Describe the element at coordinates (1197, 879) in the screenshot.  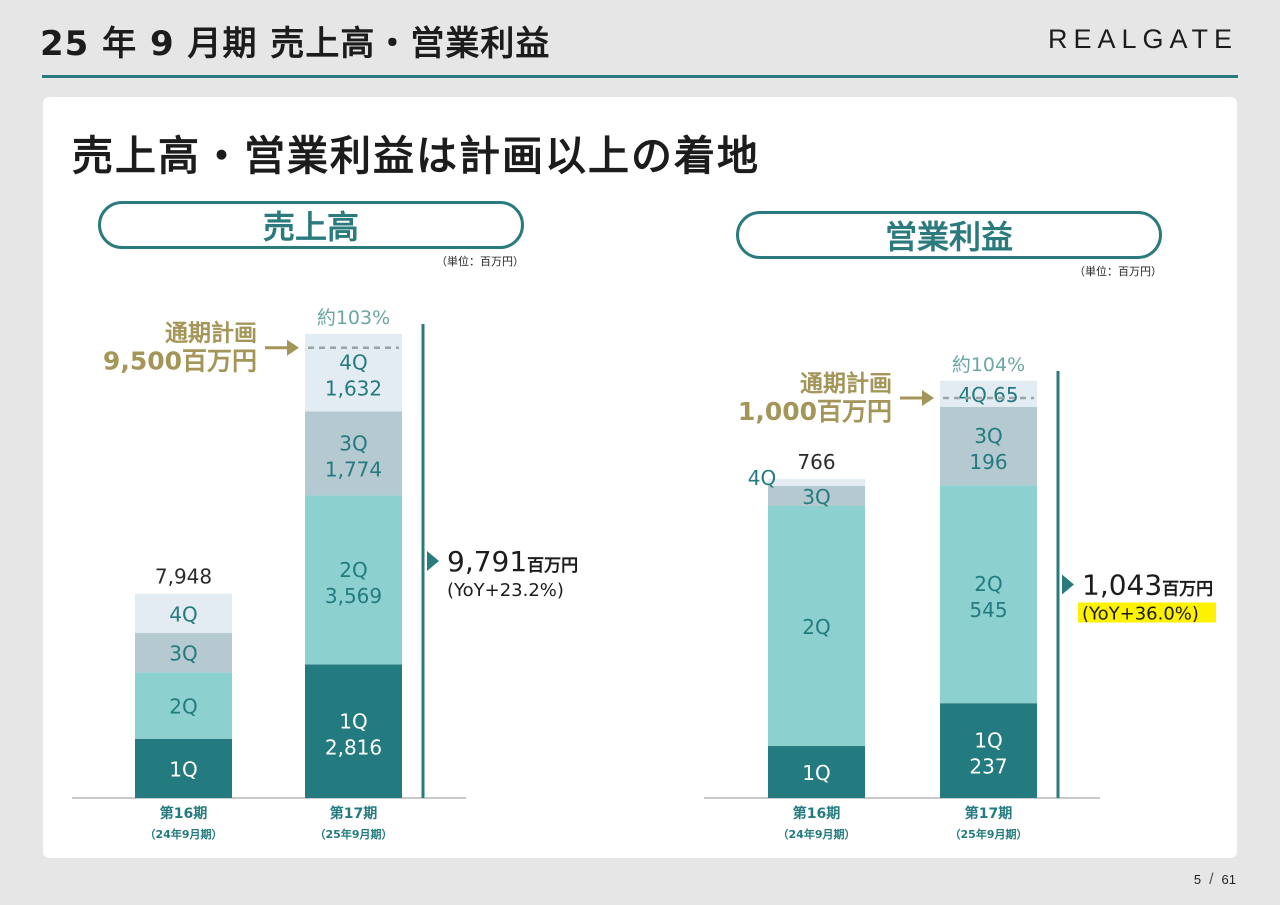
I see `page-current: 5` at that location.